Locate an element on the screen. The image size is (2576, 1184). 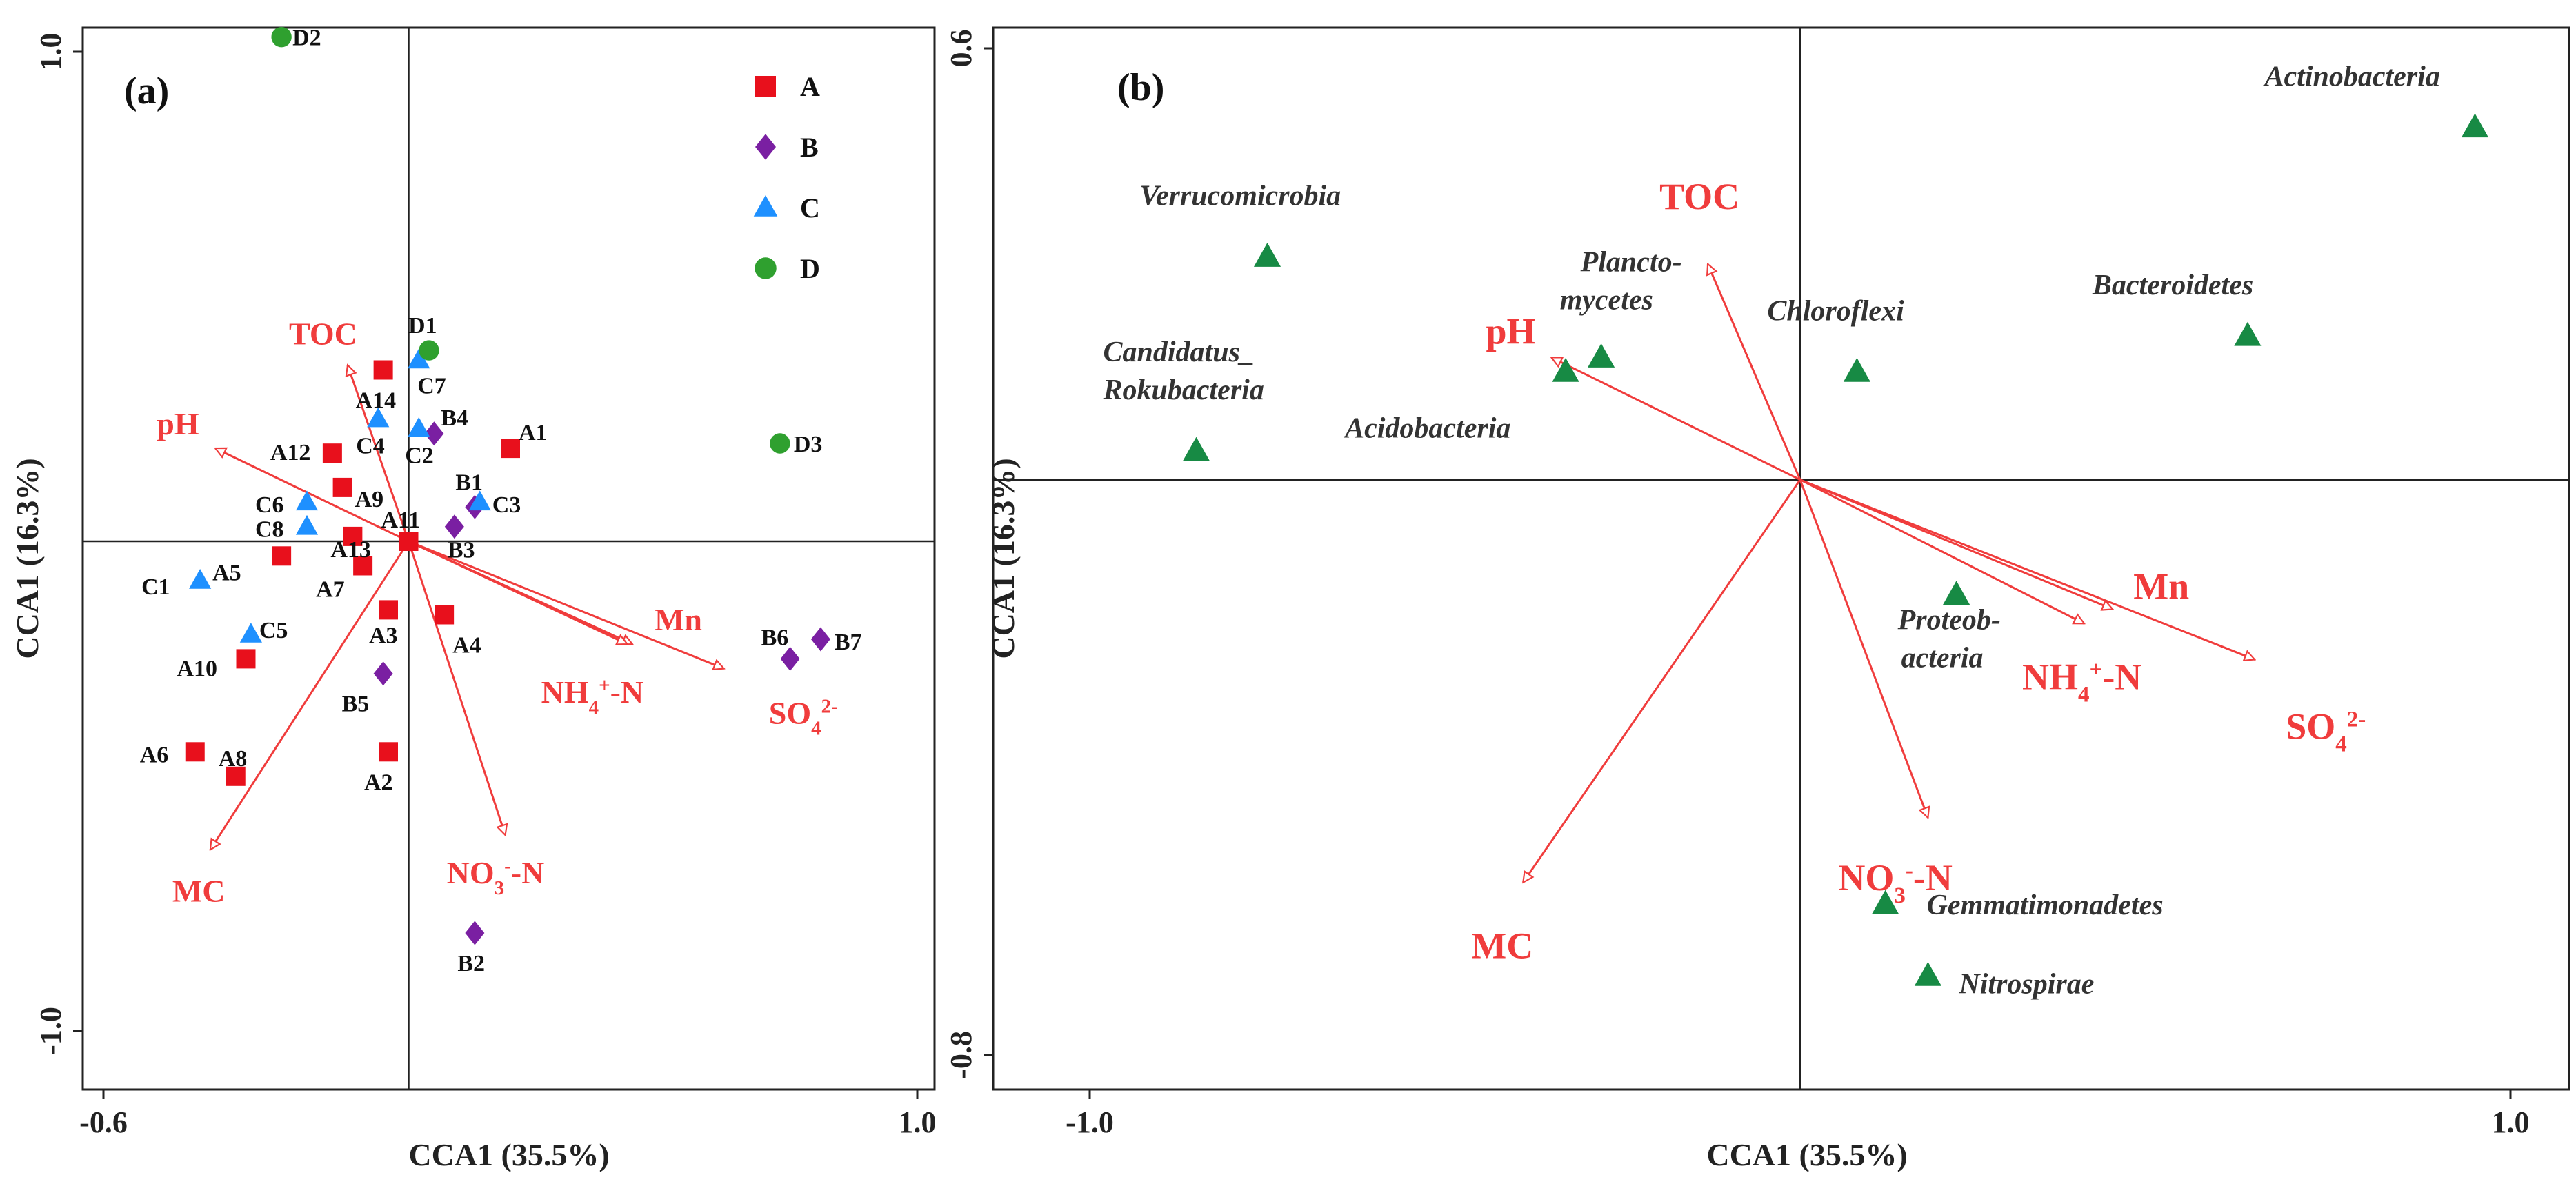
panel-a-point-label-c8: C8 is located at coordinates (269, 530).